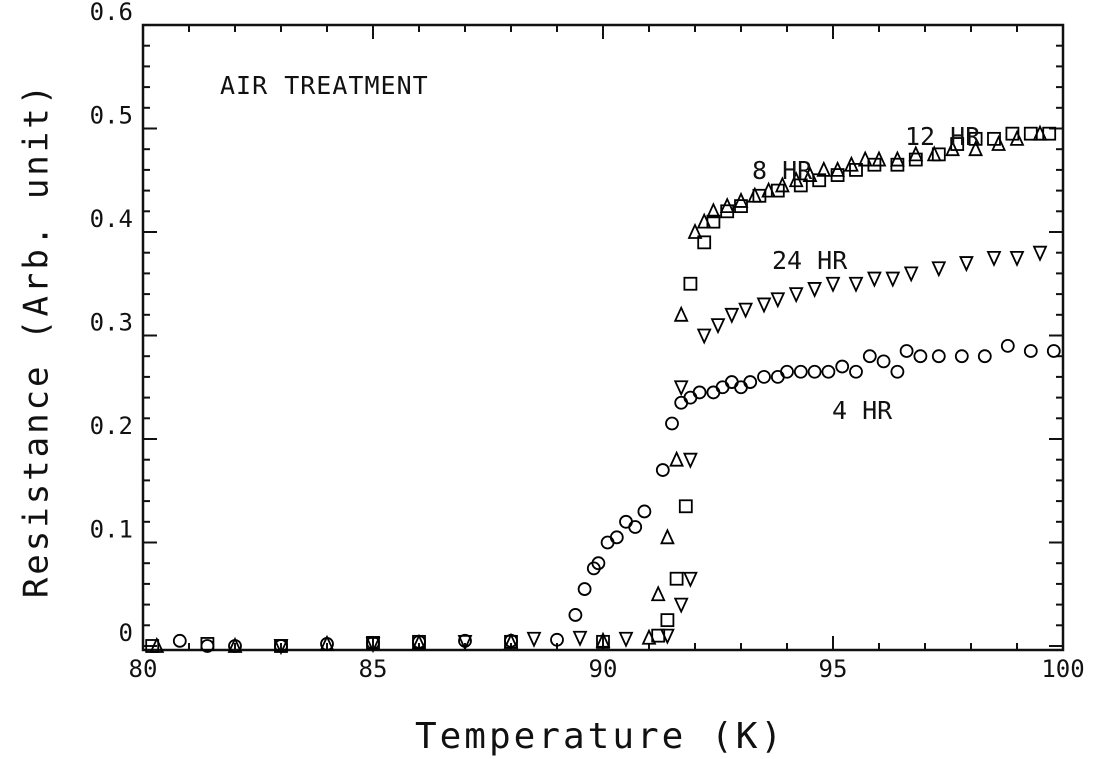 The height and width of the screenshot is (759, 1095). Describe the element at coordinates (111, 116) in the screenshot. I see `y-tick-label: 0.5` at that location.